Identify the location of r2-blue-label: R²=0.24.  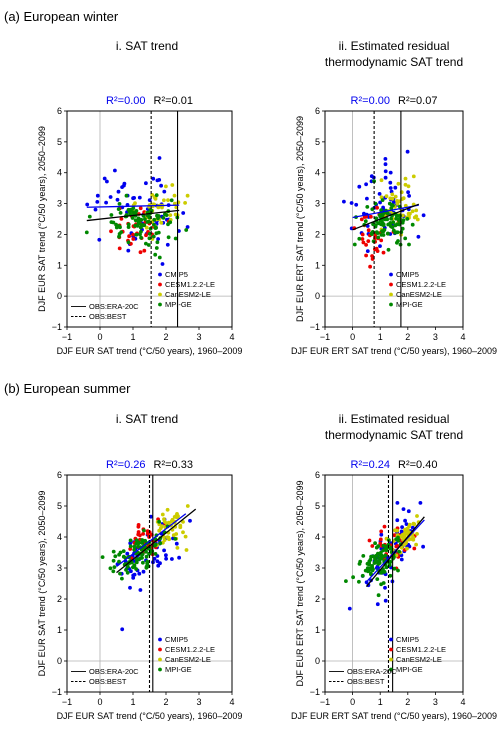
(370, 465).